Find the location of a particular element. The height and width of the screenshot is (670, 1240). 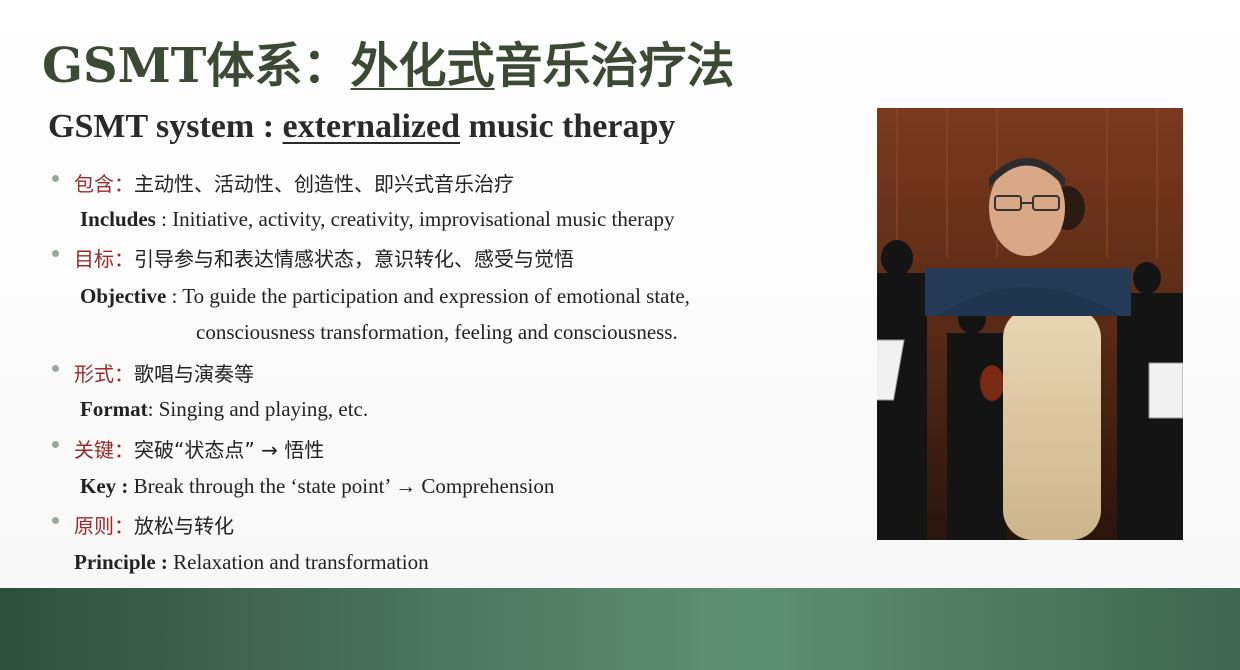

item-en-label: Objective is located at coordinates (123, 296).